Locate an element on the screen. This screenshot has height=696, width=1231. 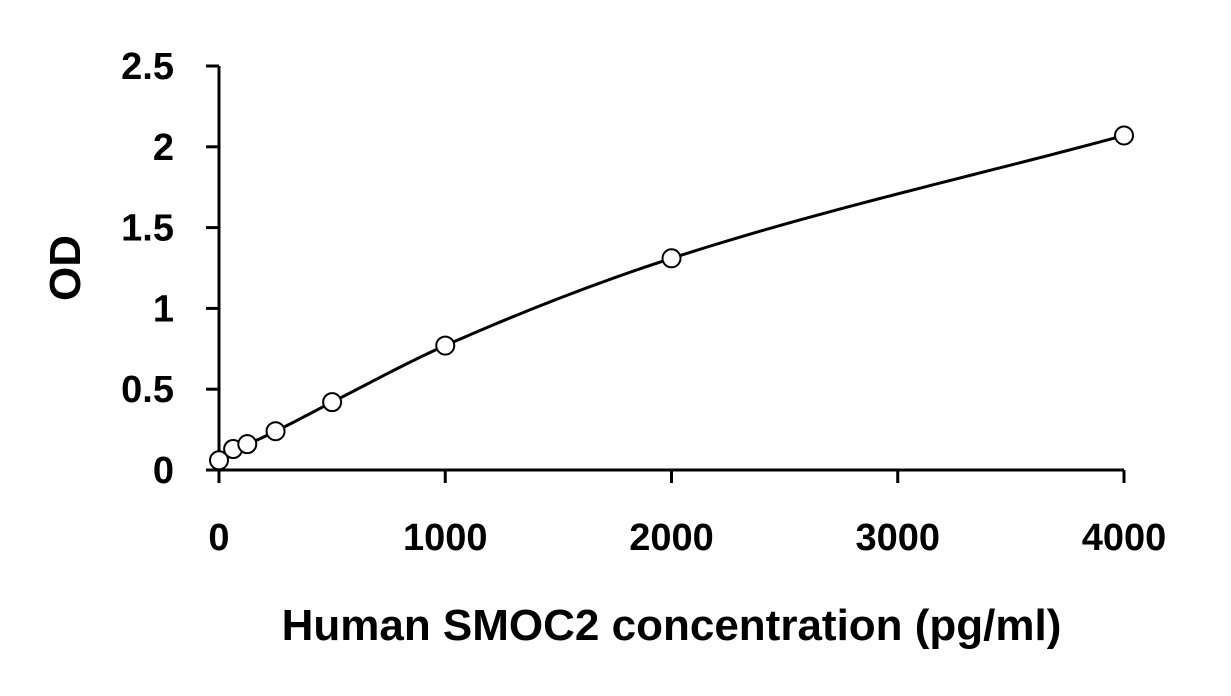
x-tick-label: 2000 is located at coordinates (671, 538).